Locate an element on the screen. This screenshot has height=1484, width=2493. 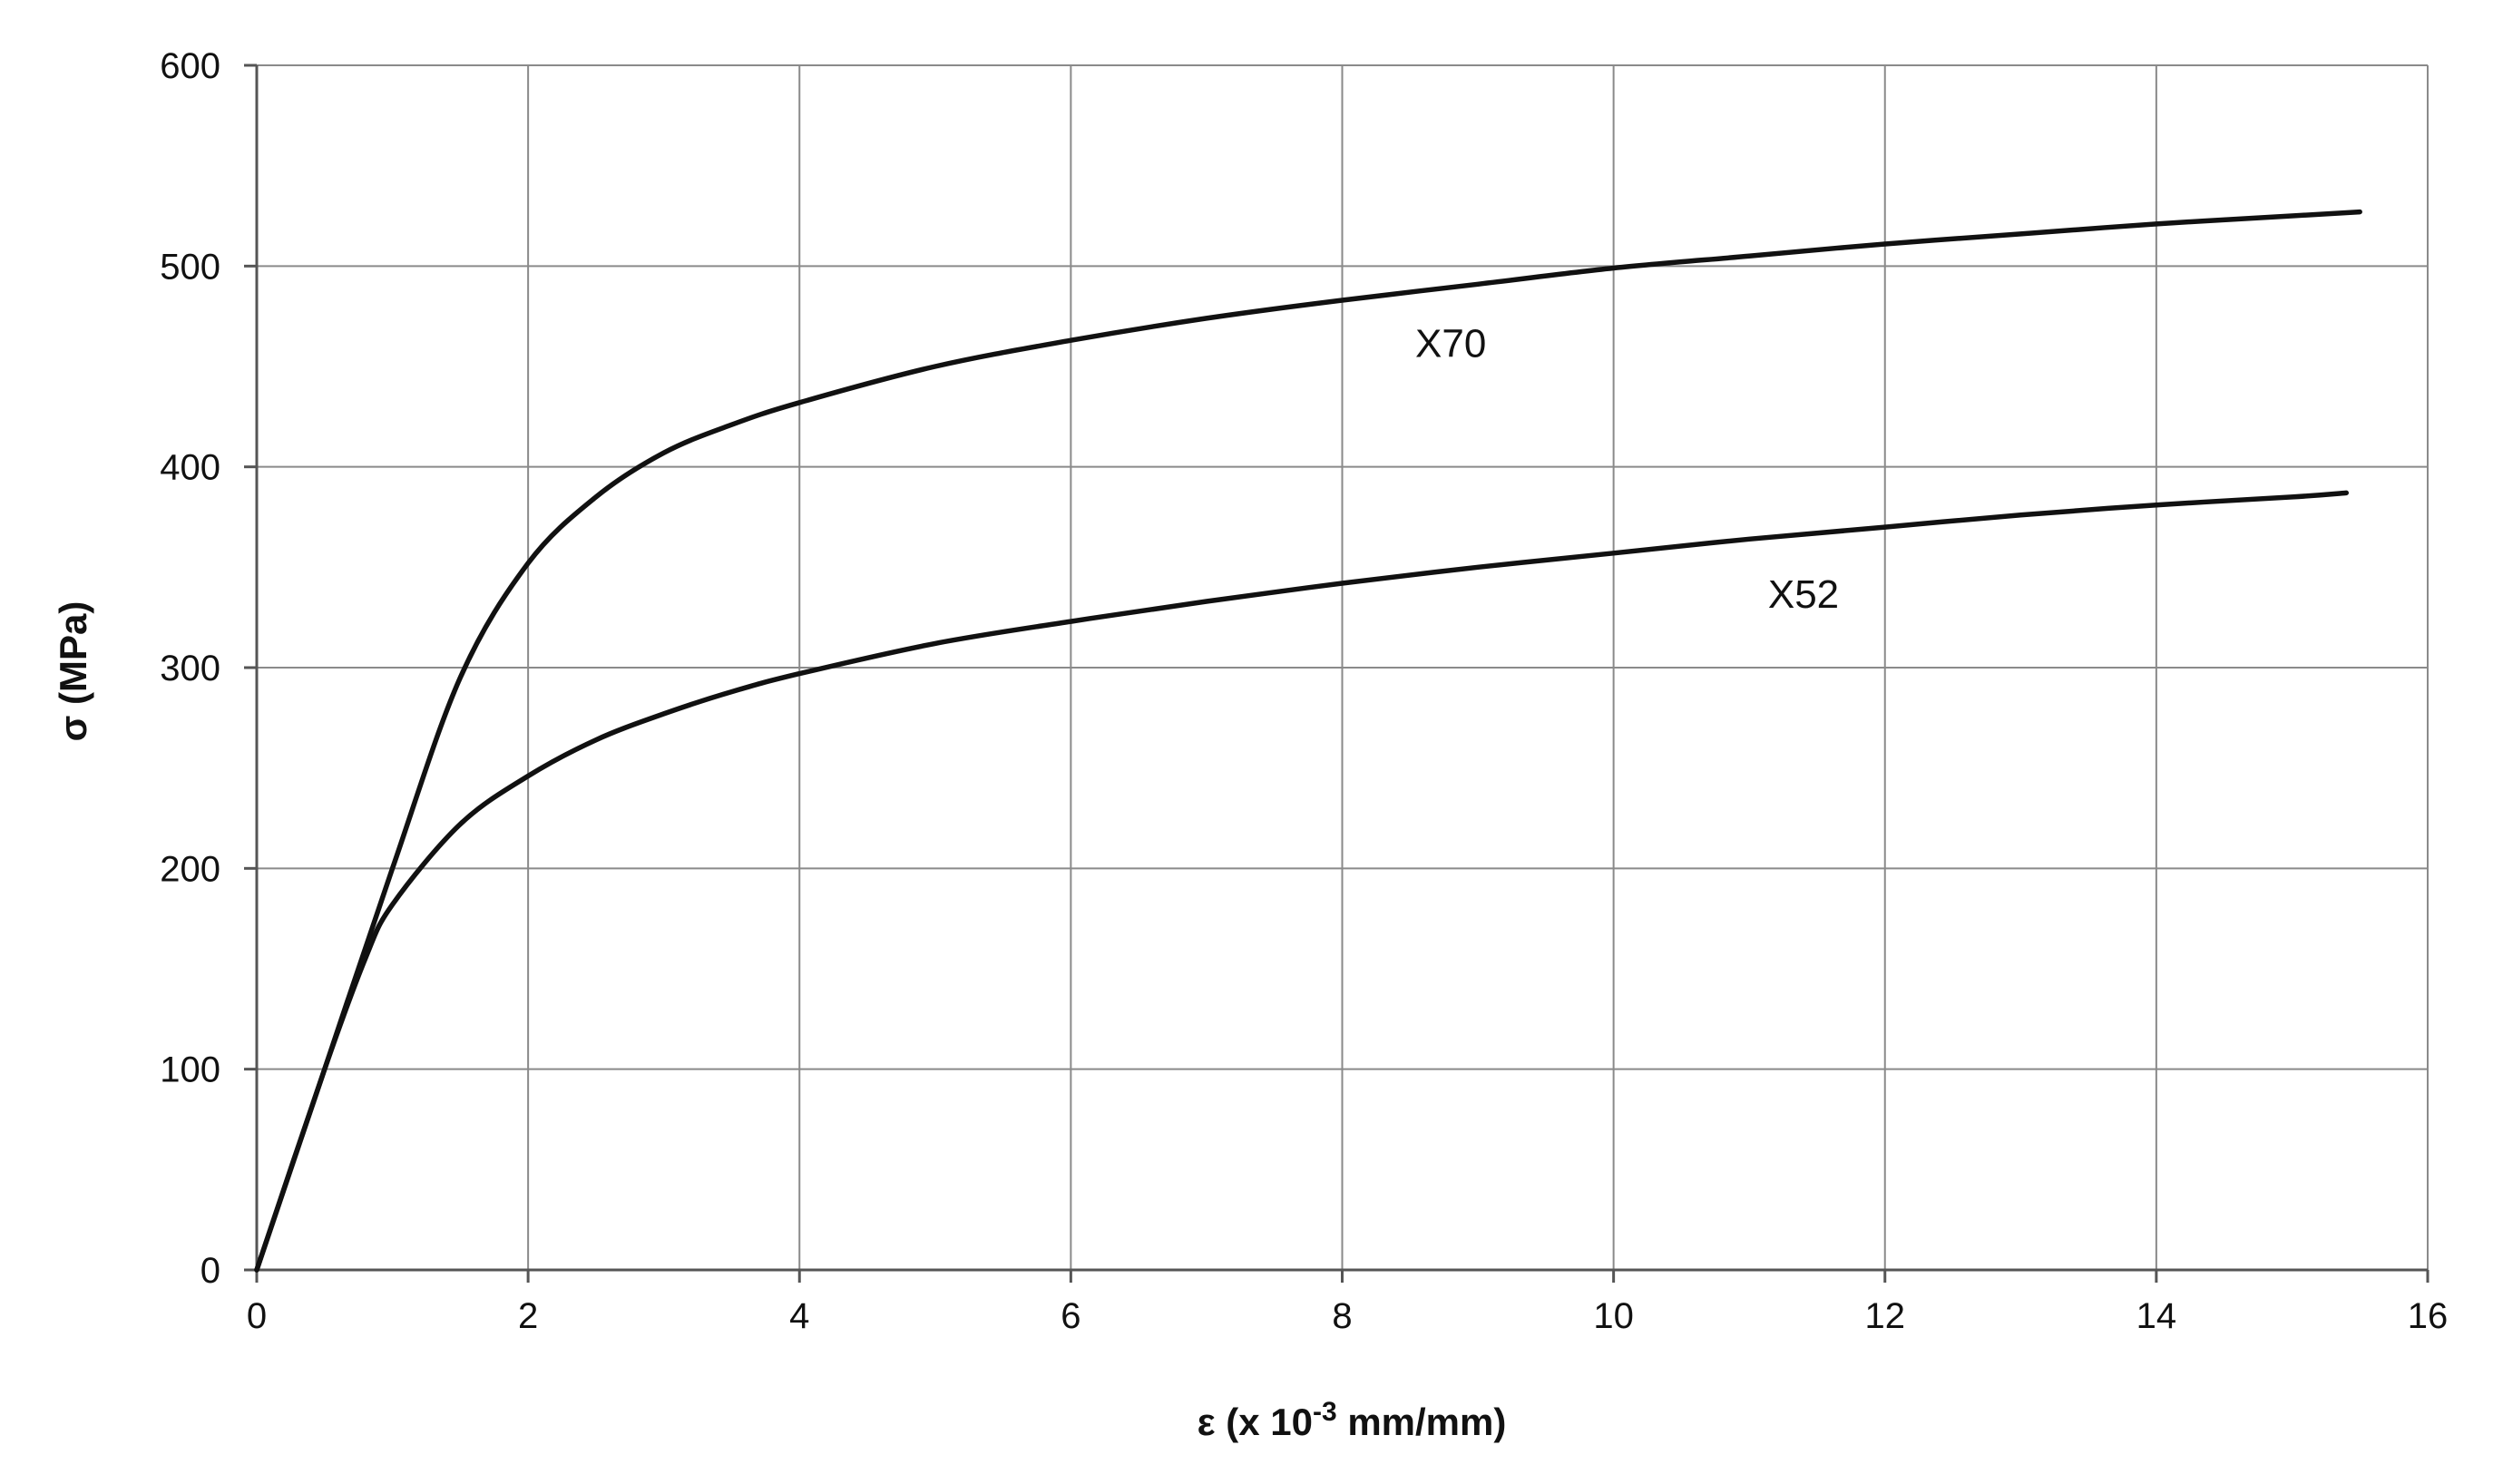
x-axis-title-main: ε (x 10 is located at coordinates (1255, 1422).